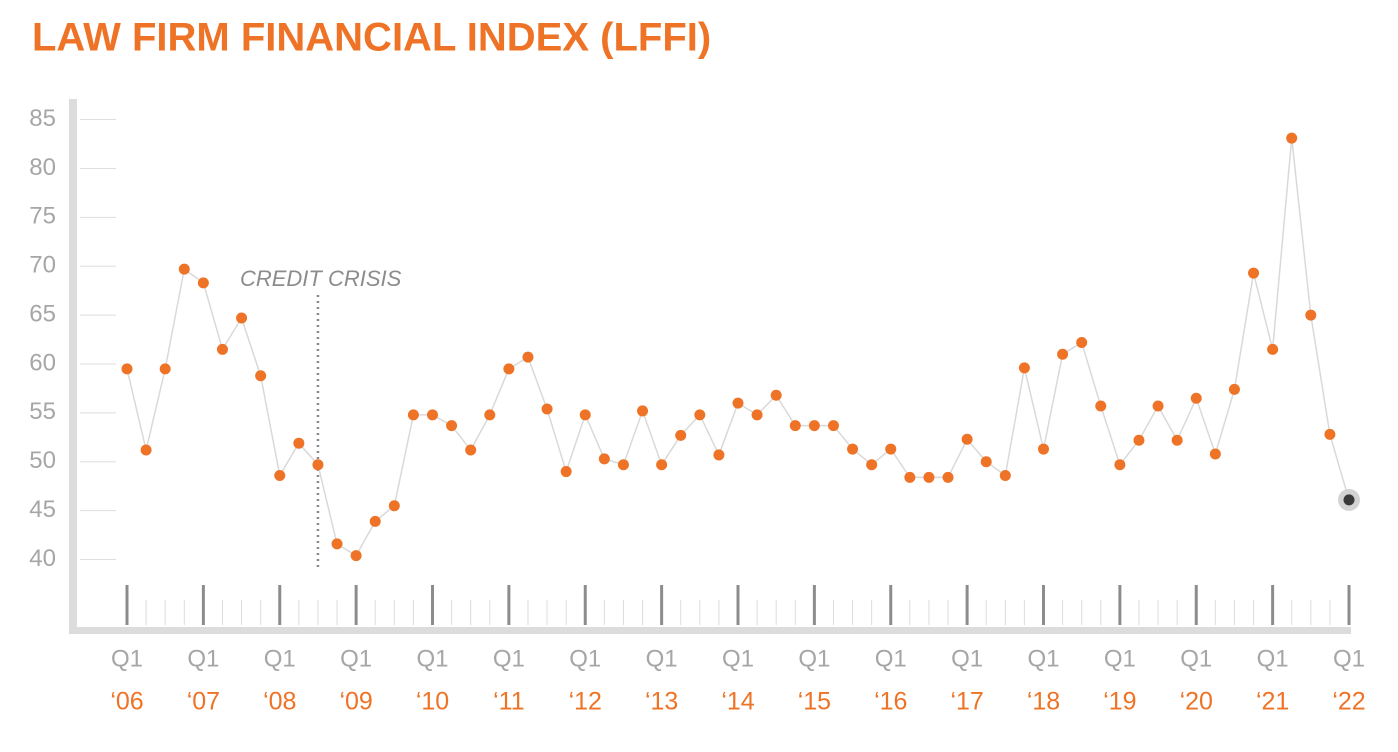 The height and width of the screenshot is (752, 1398). What do you see at coordinates (1349, 500) in the screenshot?
I see `highlight-point` at bounding box center [1349, 500].